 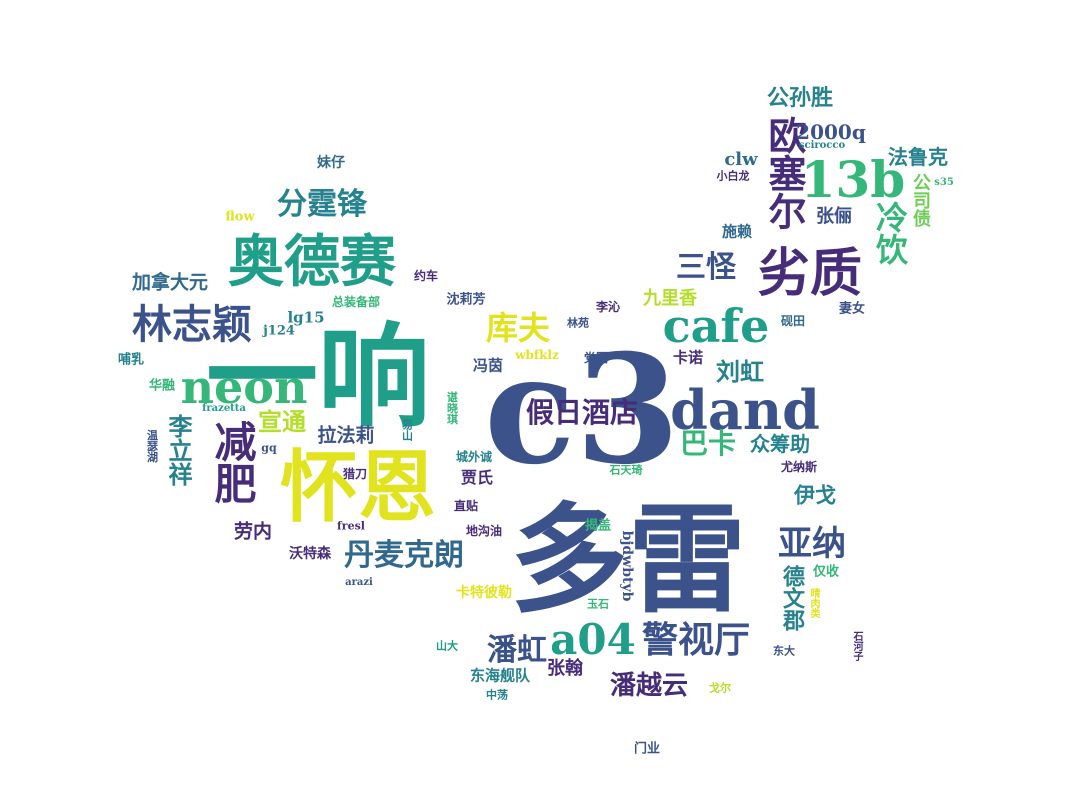 I want to click on word-2000q: 2000q, so click(x=831, y=132).